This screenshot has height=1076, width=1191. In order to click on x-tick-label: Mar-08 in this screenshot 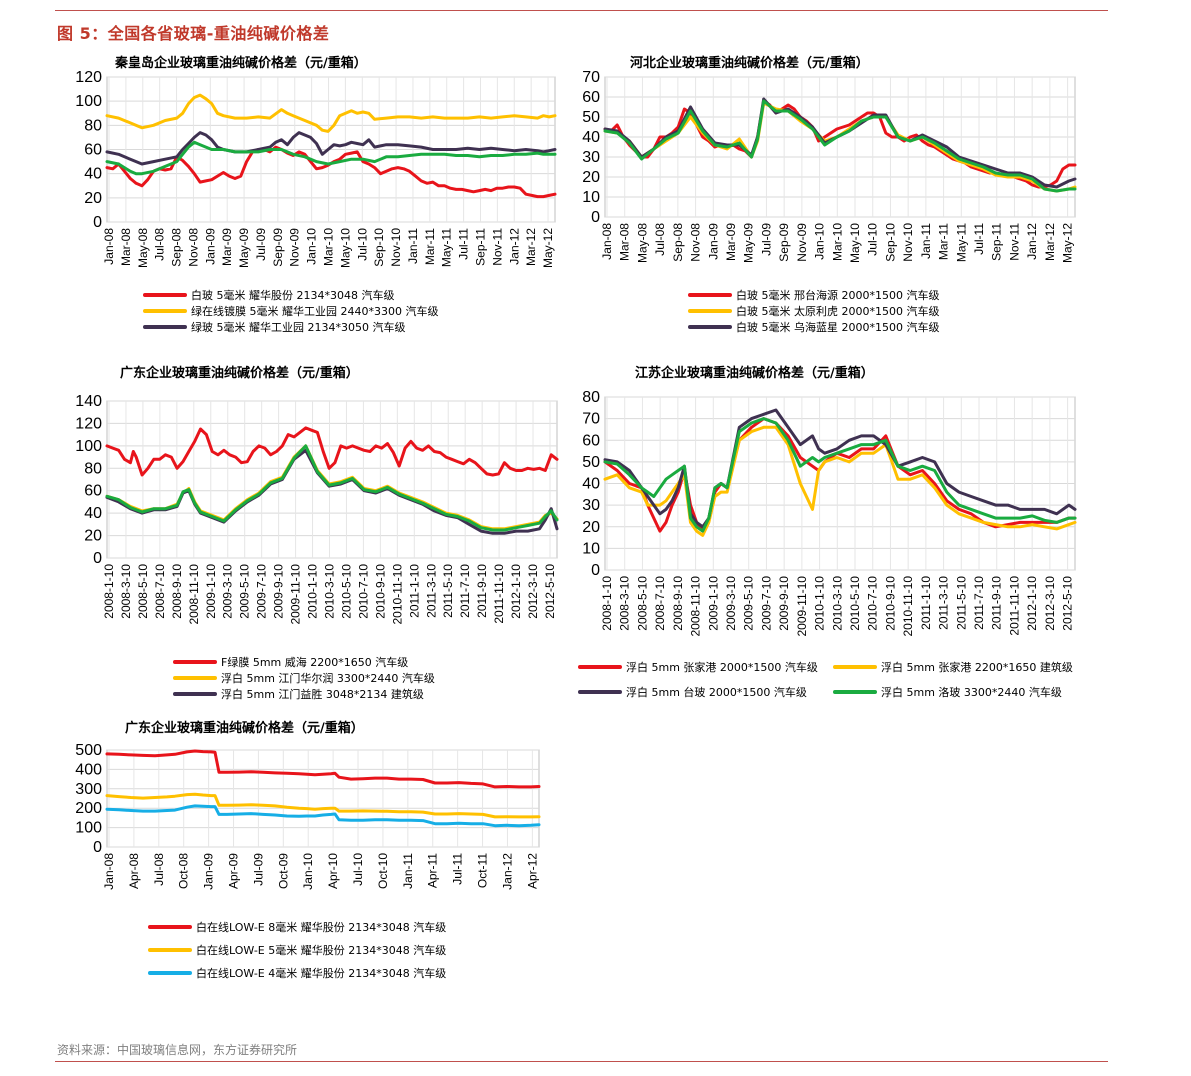, I will do `click(625, 242)`.